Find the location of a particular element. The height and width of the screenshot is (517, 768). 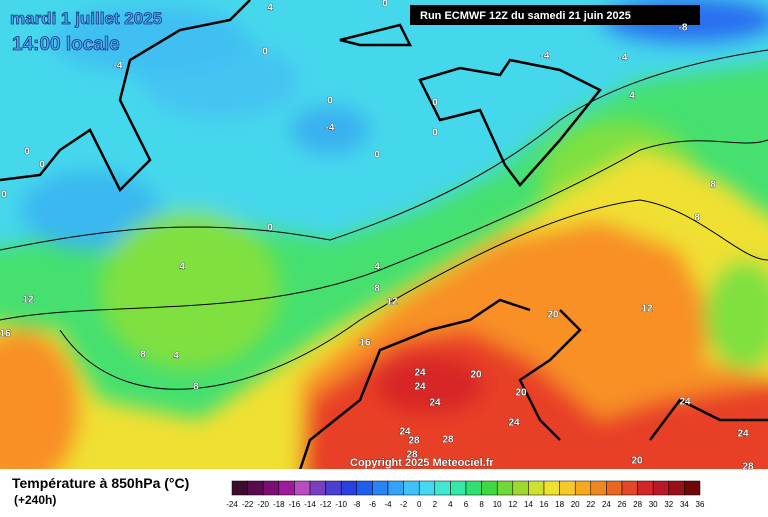

legend-tick-label: 8 is located at coordinates (481, 504).